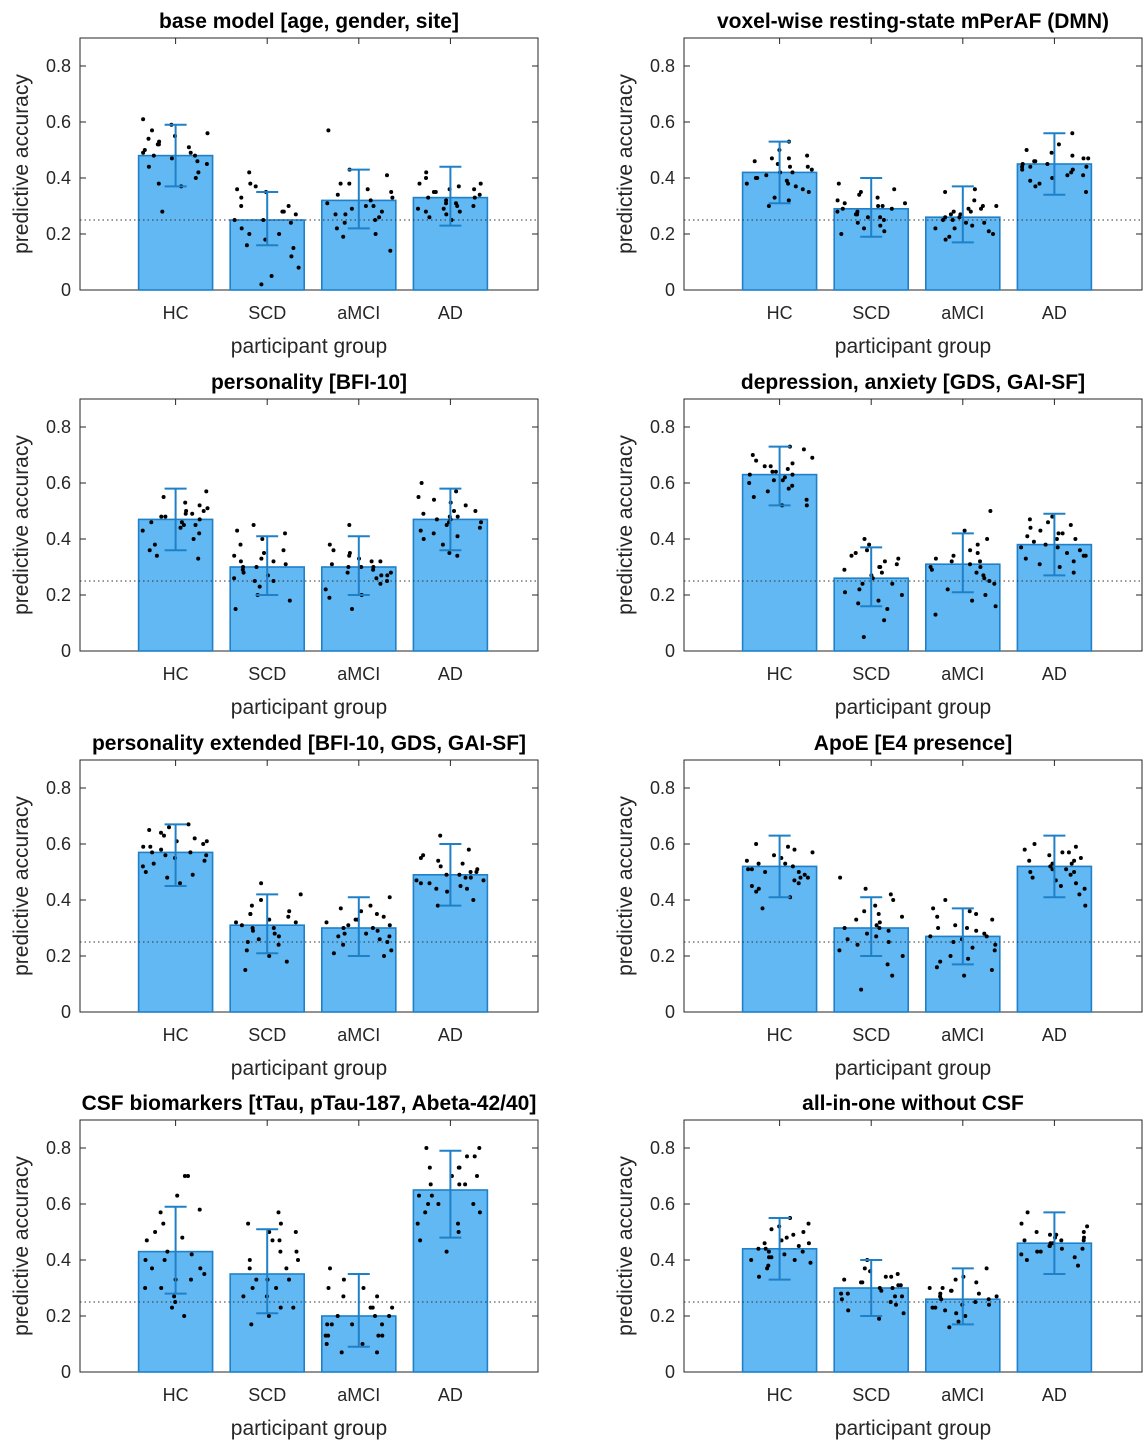  I want to click on x-tick-label: SCD, so click(267, 1035).